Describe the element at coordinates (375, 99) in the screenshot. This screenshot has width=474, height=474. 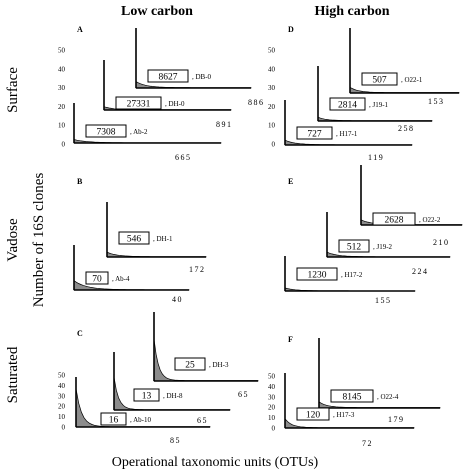
I see `series-j19-1: 2814 , J19-1 258` at that location.